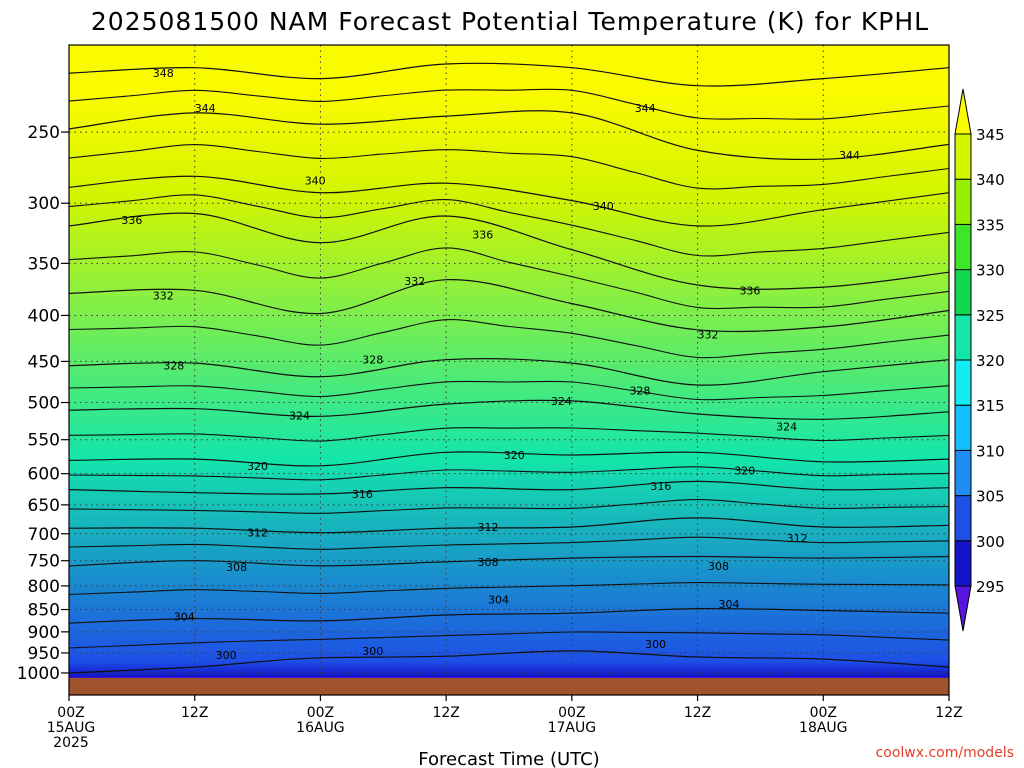 Image resolution: width=1024 pixels, height=768 pixels. I want to click on y-tick-label: 950, so click(44, 654).